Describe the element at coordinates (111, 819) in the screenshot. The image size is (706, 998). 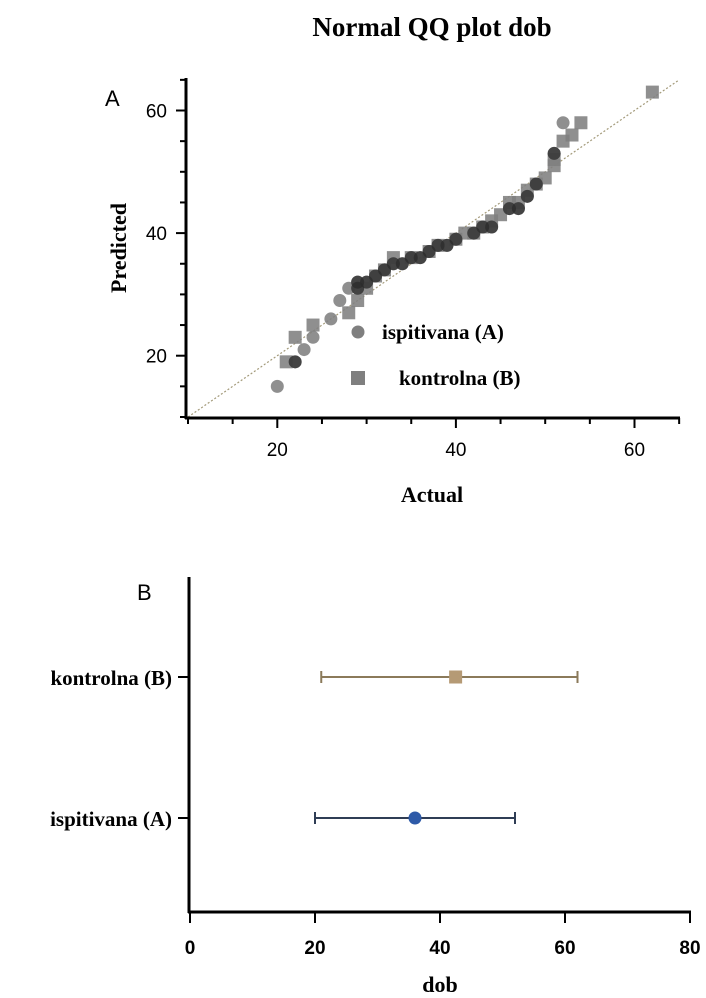
I see `category-label: ispitivana (A)` at that location.